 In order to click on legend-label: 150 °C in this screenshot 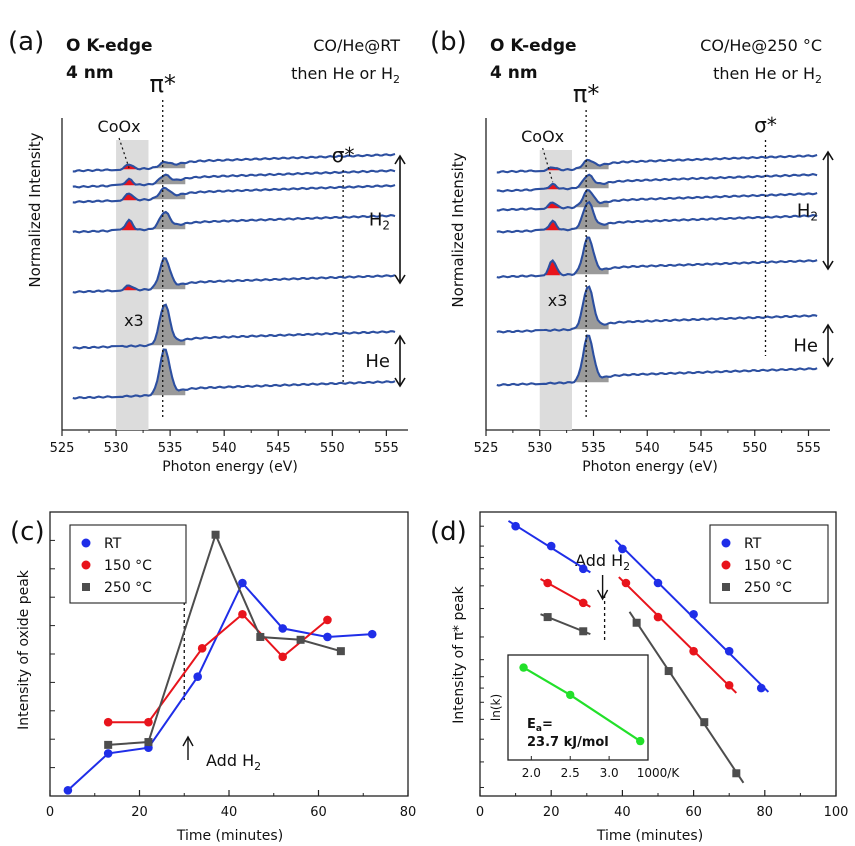, I will do `click(768, 566)`.